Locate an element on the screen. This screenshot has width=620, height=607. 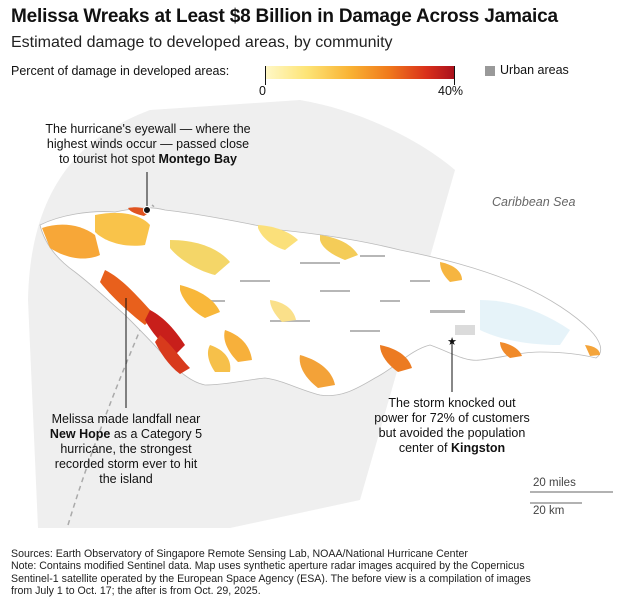
landfall-line2: New Hope as a Category 5 is located at coordinates (126, 434).